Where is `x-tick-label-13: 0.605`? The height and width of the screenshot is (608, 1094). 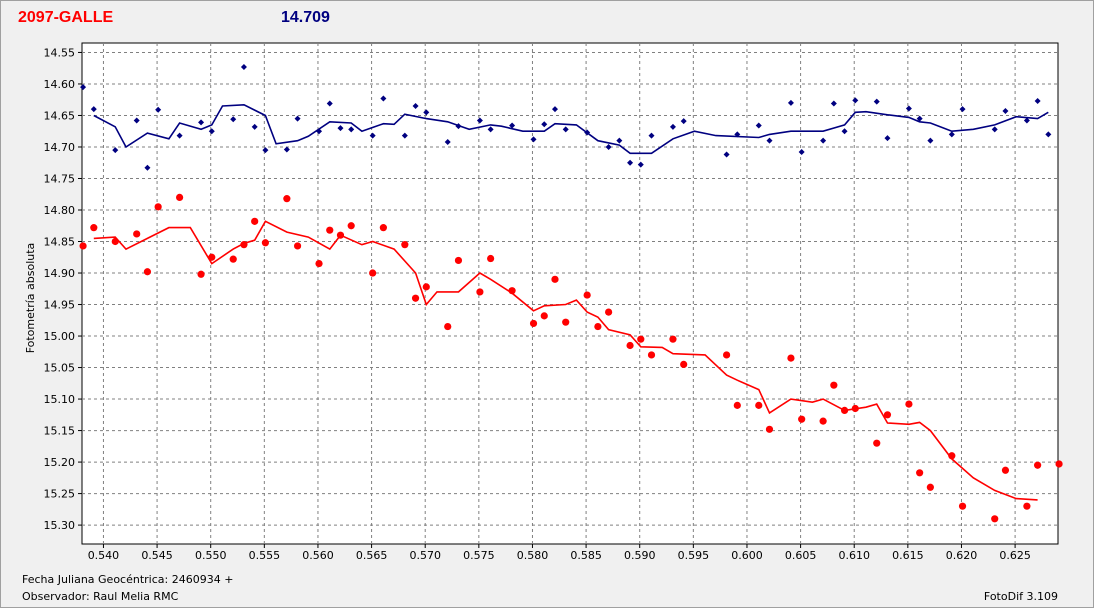 x-tick-label-13: 0.605 is located at coordinates (801, 555).